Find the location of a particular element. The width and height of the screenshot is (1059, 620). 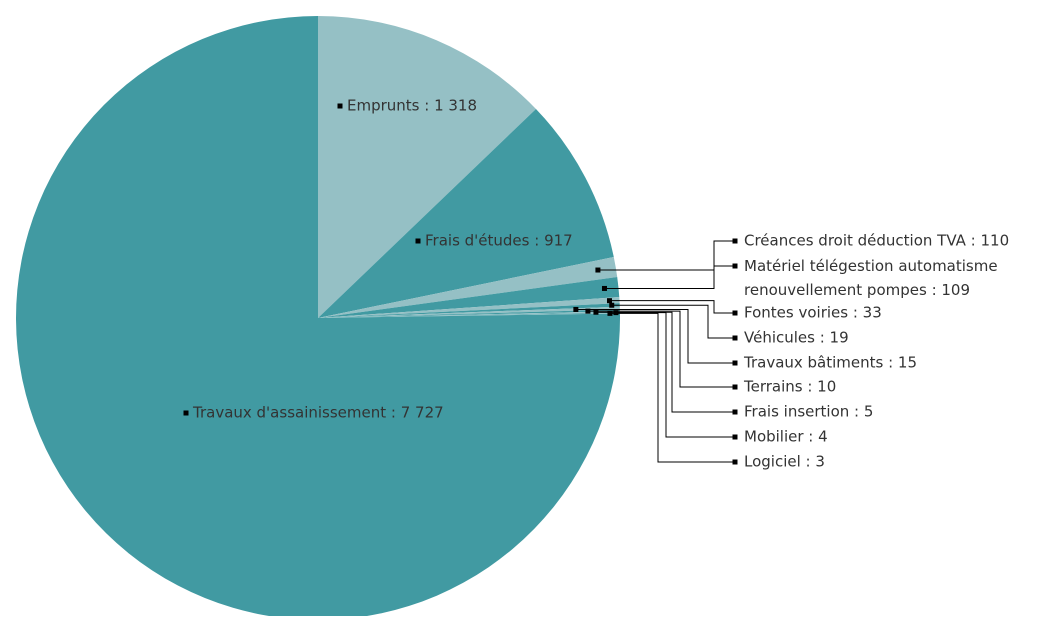

leader-line-travaux-batiments is located at coordinates (655, 336).